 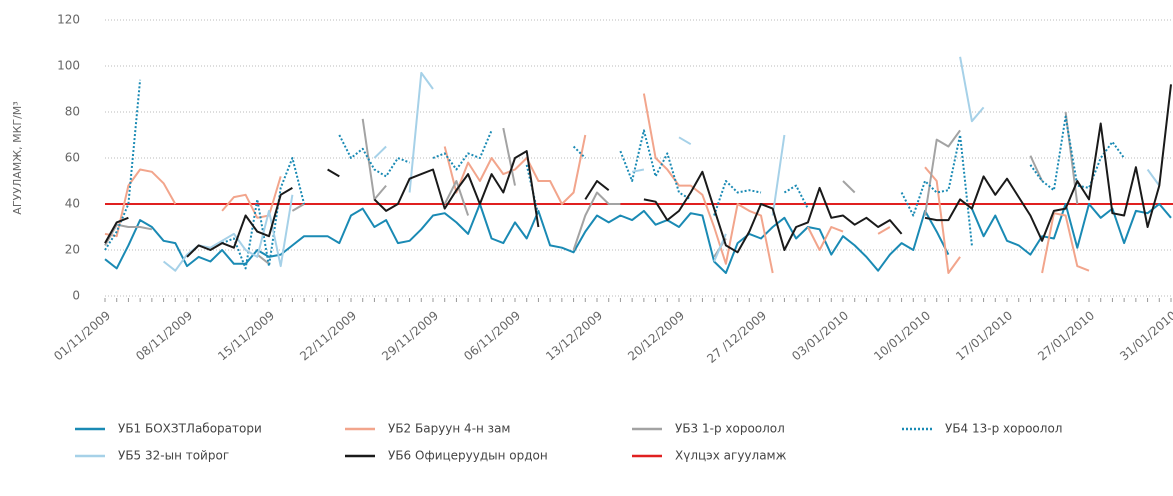 What do you see at coordinates (468, 456) in the screenshot?
I see `legend-label: УБ6 Офицеруудын ордон` at bounding box center [468, 456].